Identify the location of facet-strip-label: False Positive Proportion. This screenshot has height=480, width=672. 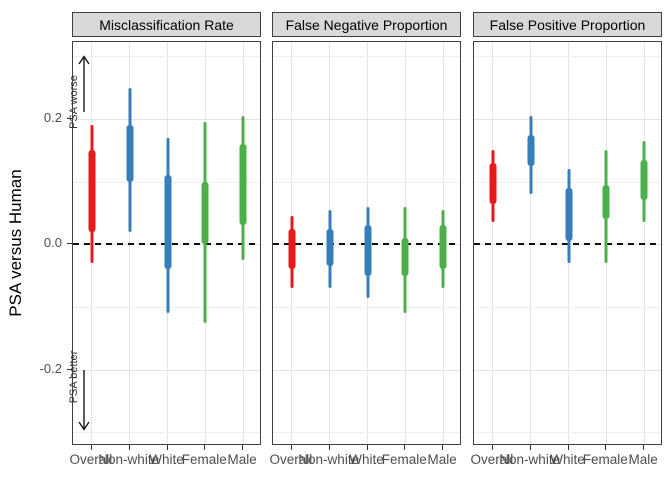
(567, 24).